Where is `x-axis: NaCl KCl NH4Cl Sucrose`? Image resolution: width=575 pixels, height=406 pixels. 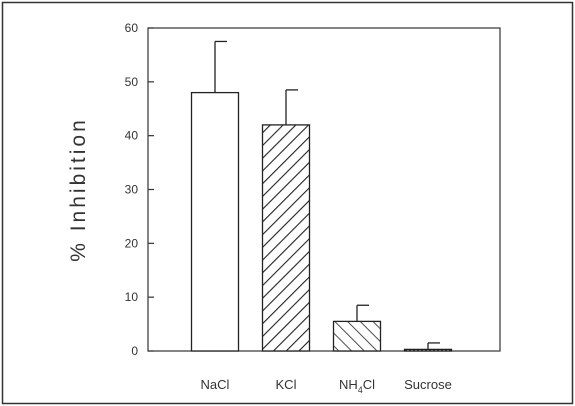
x-axis: NaCl KCl NH4Cl Sucrose is located at coordinates (326, 386).